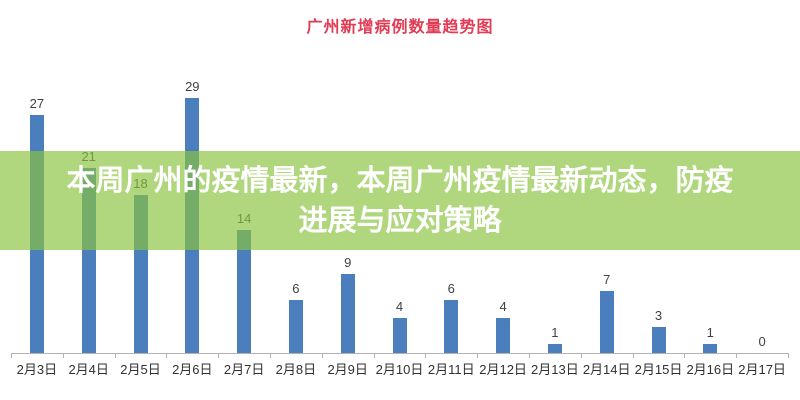 This screenshot has width=800, height=400. What do you see at coordinates (555, 369) in the screenshot?
I see `x-axis-label: 2月13日` at bounding box center [555, 369].